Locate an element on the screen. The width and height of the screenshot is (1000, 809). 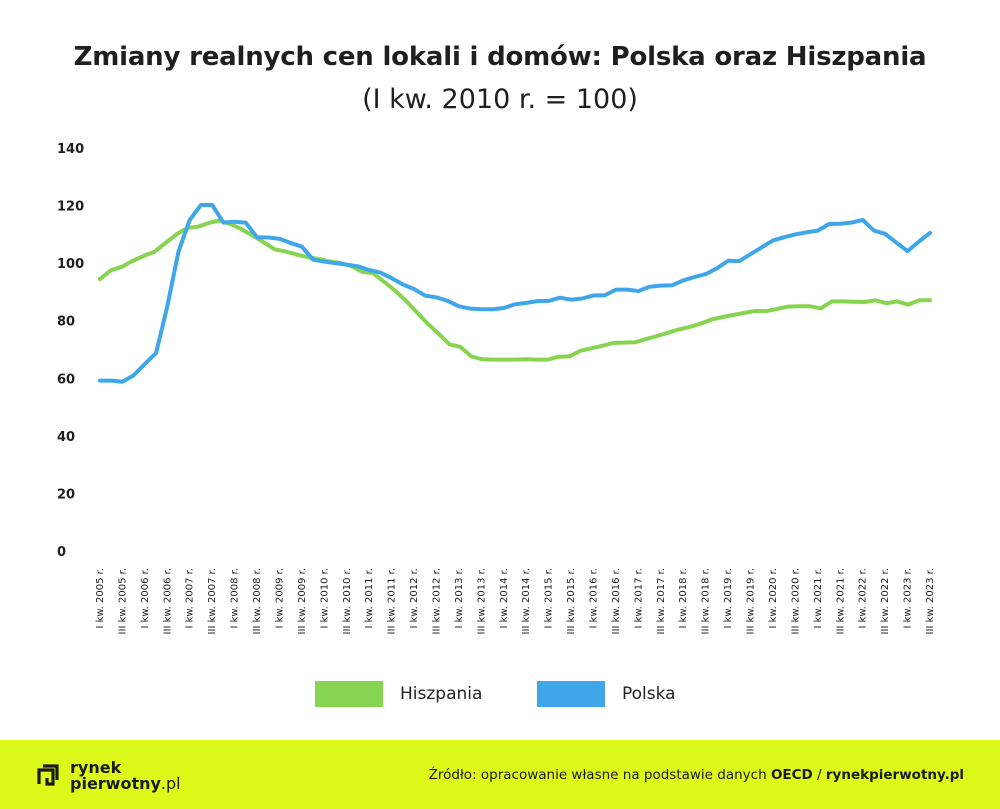
x-tick-label: I kw. 2016 r. is located at coordinates (594, 598).